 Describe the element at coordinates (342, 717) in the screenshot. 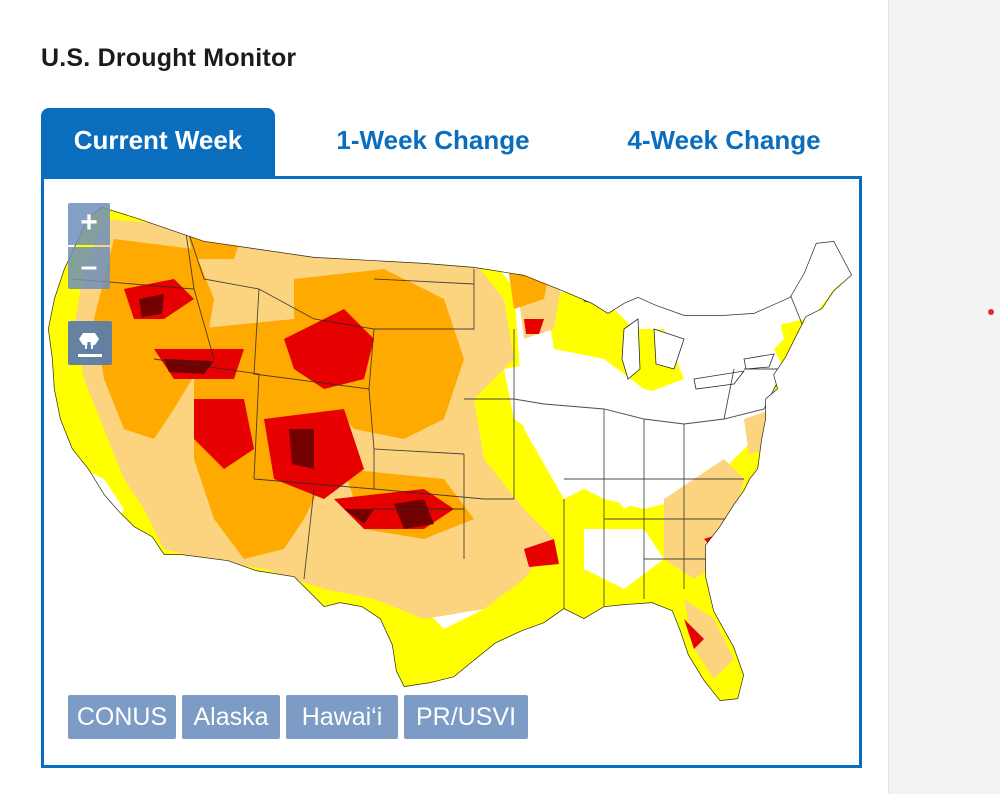

I see `region-button-hawaii: Hawai‘i` at that location.